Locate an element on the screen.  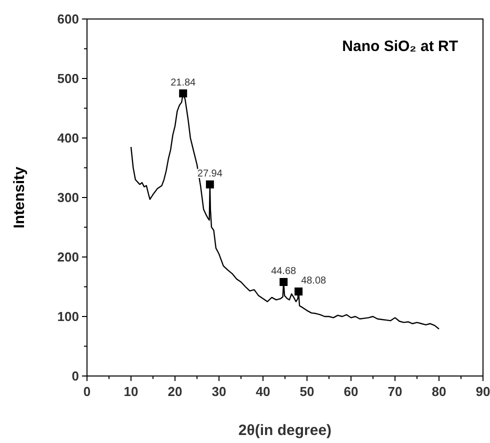
y-tick-label: 200 is located at coordinates (68, 257).